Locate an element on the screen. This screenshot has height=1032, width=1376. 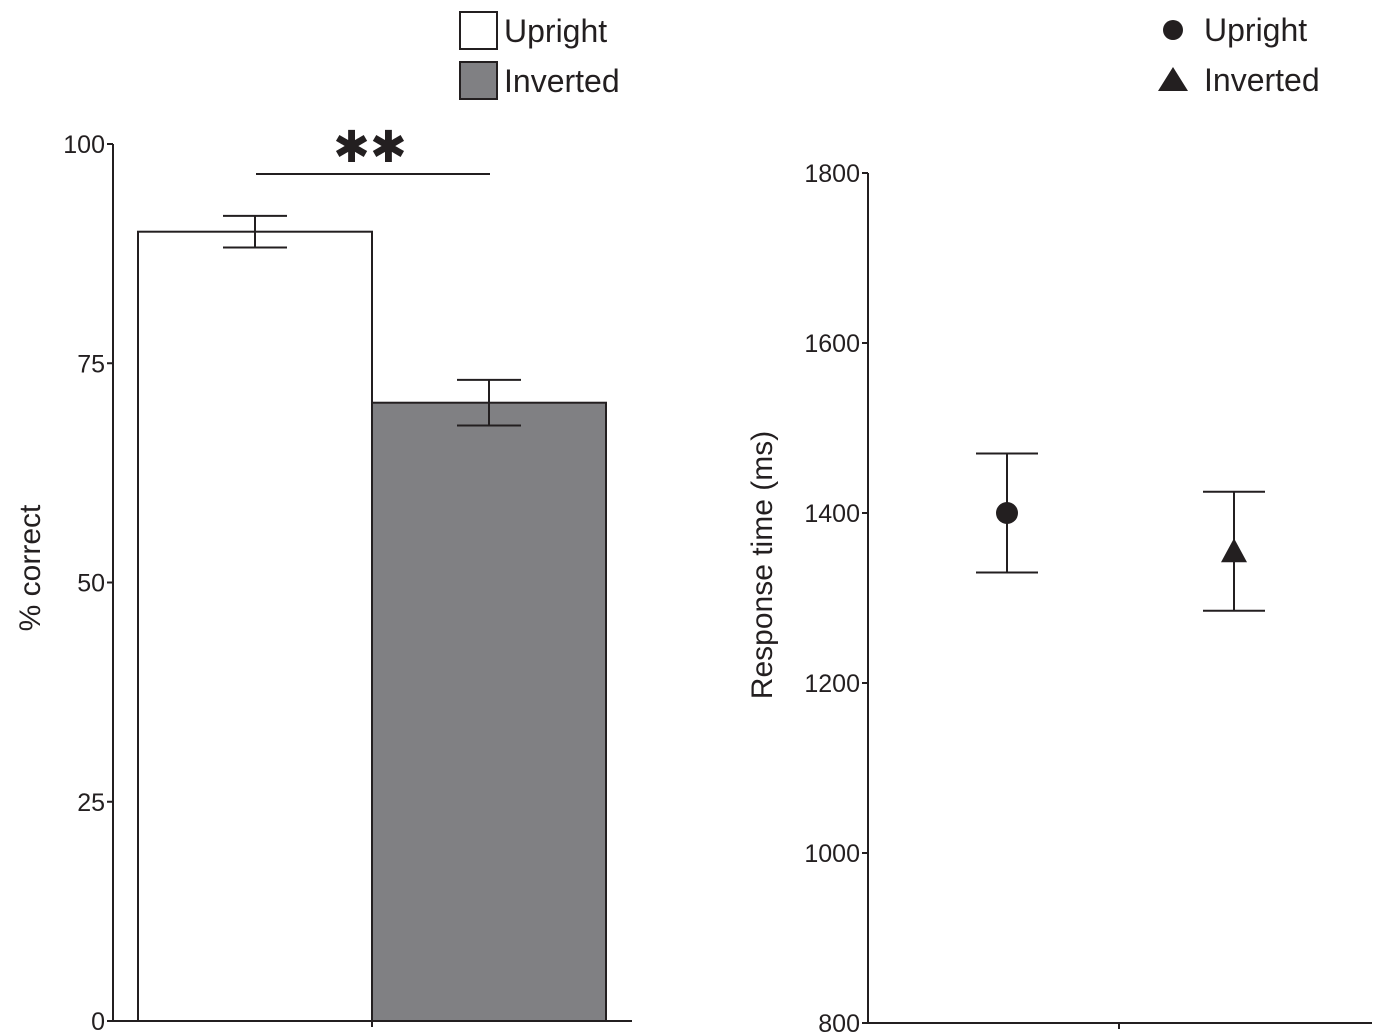
rt-y-axis-title: Response time (ms) is located at coordinates (762, 565).